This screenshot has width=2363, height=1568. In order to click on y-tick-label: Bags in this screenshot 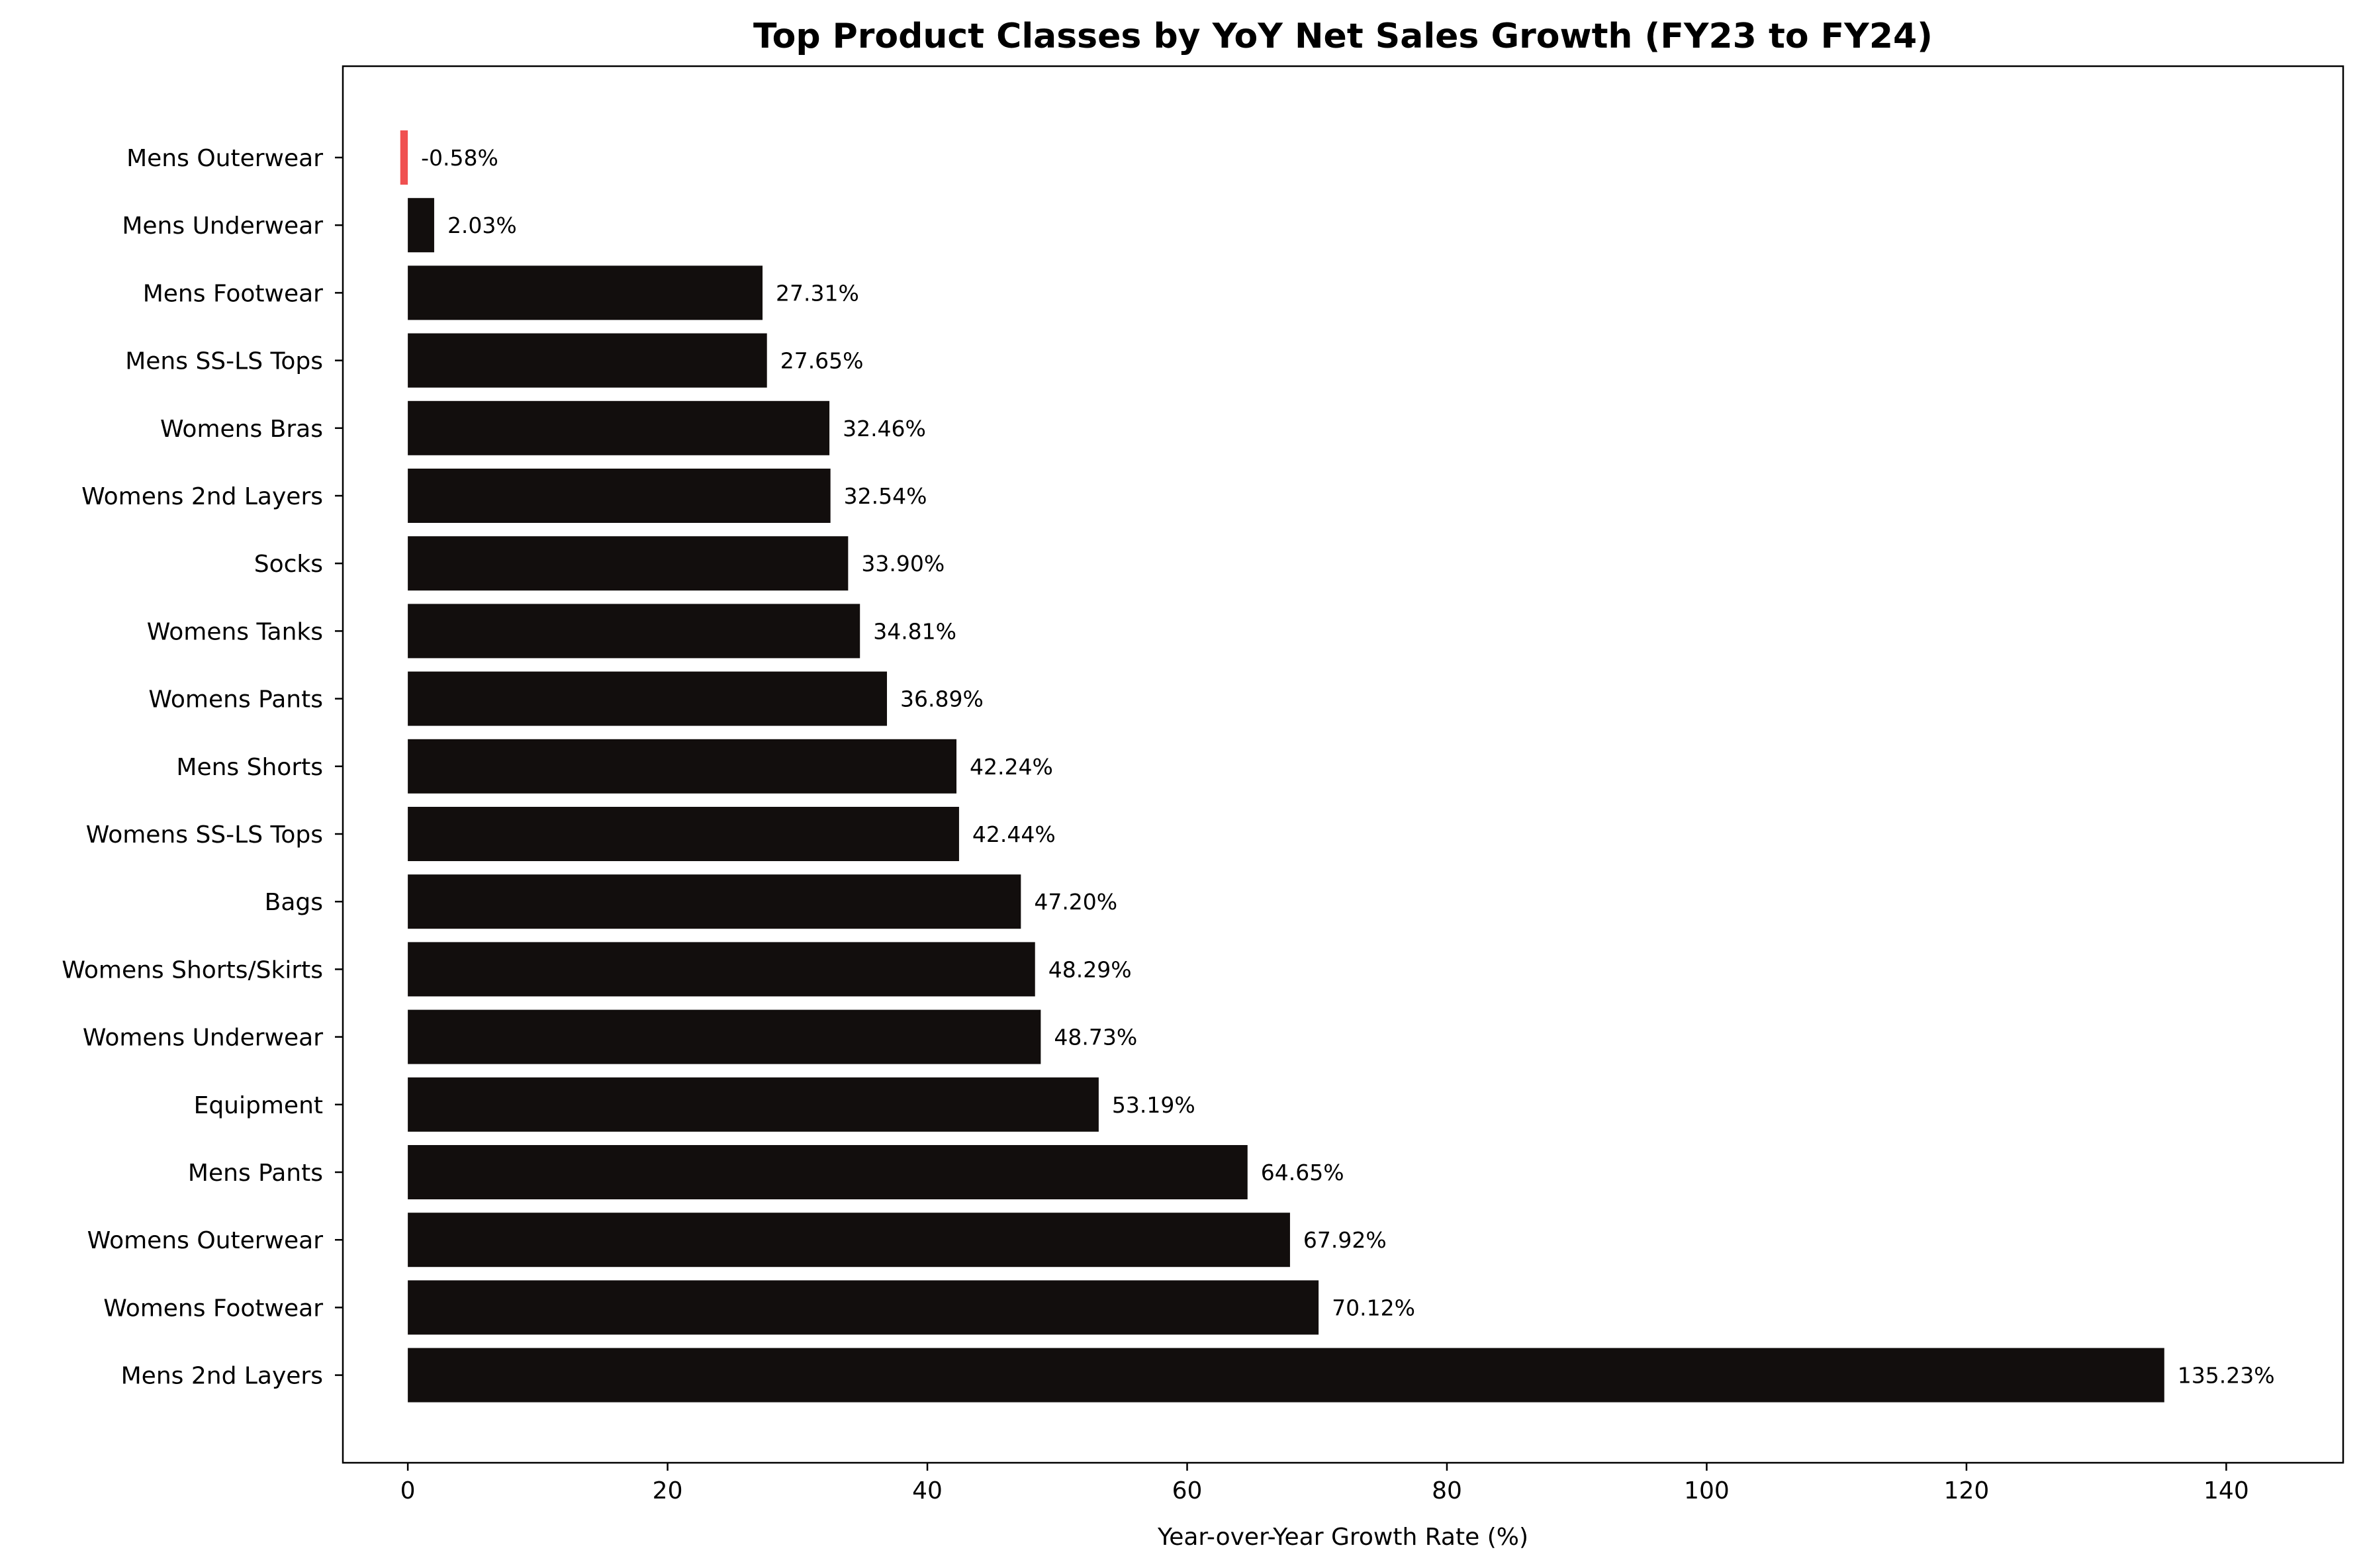, I will do `click(294, 902)`.